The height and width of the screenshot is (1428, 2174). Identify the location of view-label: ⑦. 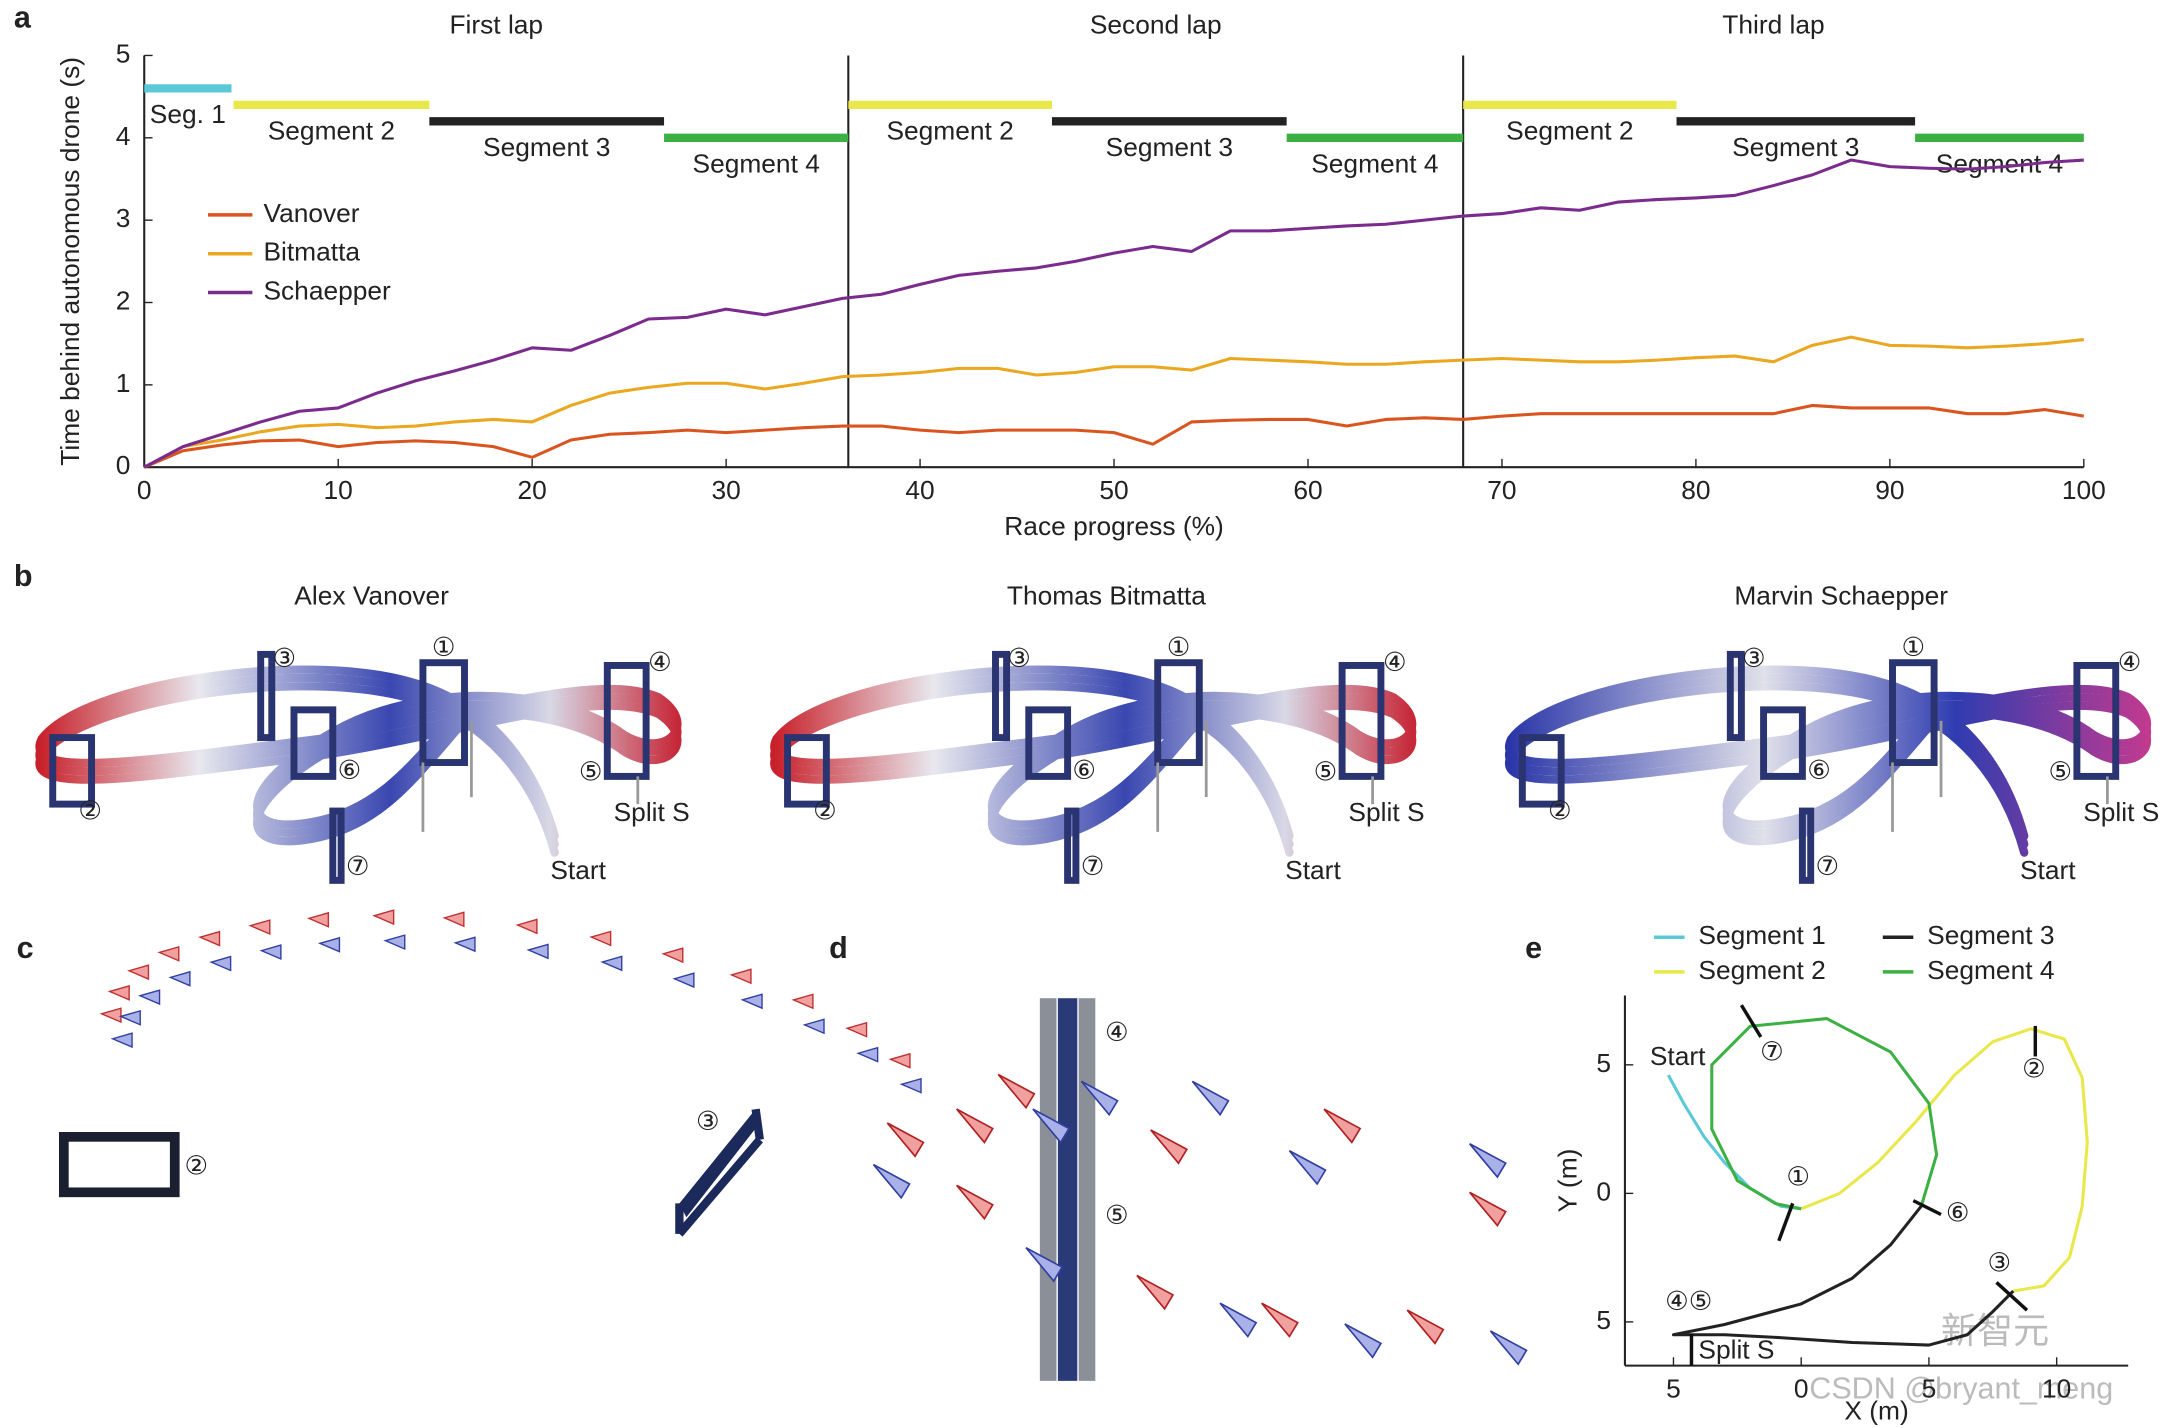
(1828, 866).